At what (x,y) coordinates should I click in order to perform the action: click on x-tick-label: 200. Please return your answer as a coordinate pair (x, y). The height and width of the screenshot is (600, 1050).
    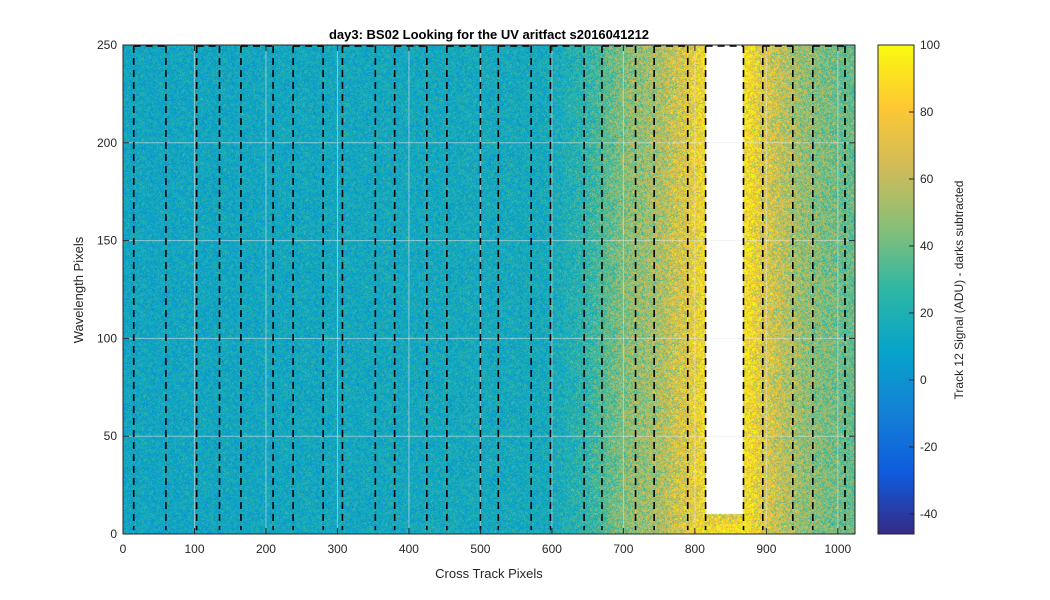
    Looking at the image, I should click on (266, 549).